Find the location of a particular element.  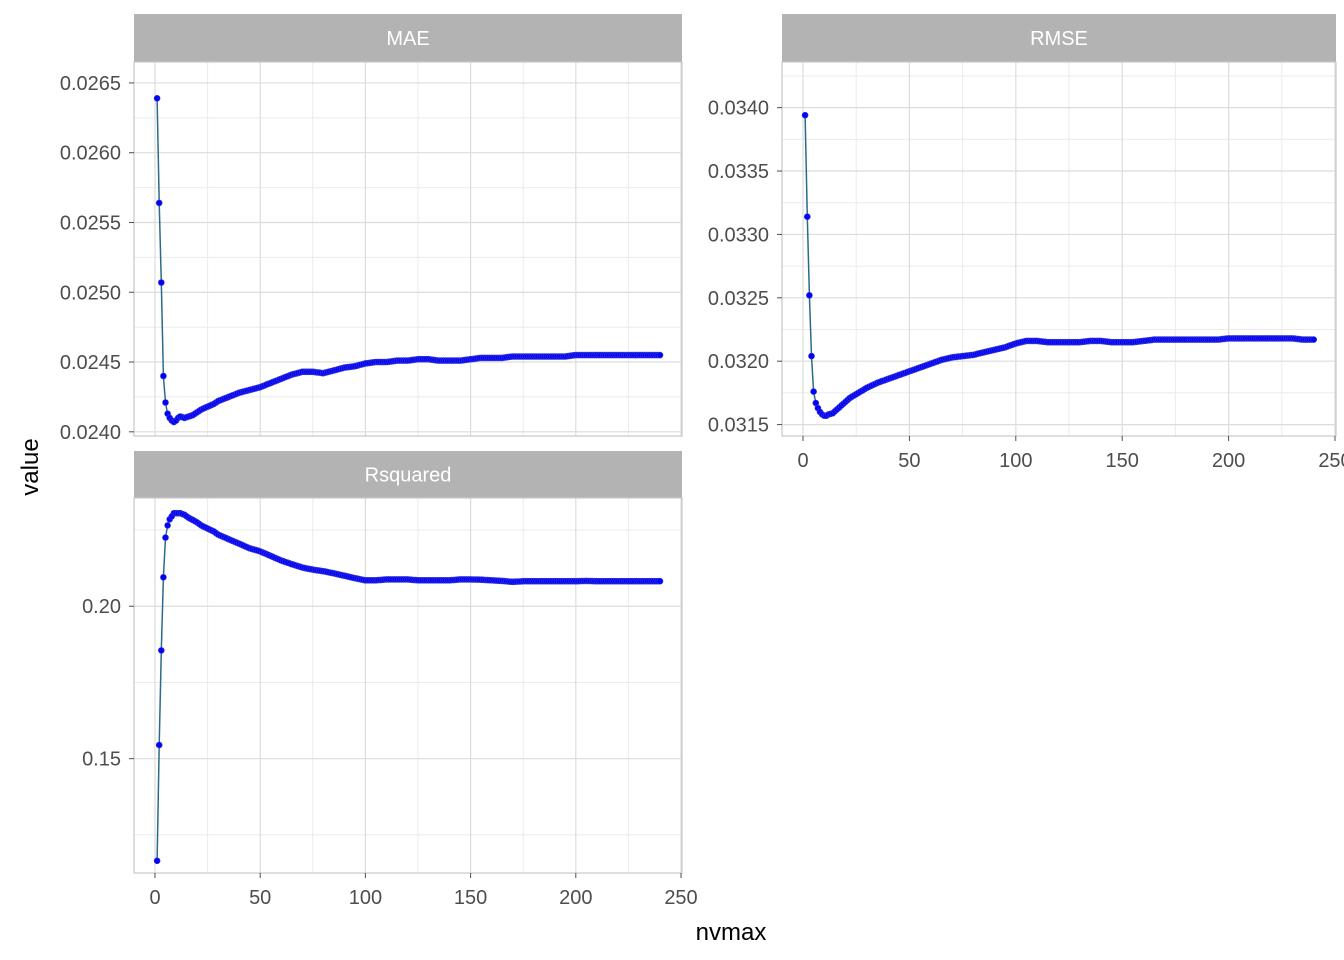

y-tick-label: 0.0260 is located at coordinates (90, 154).